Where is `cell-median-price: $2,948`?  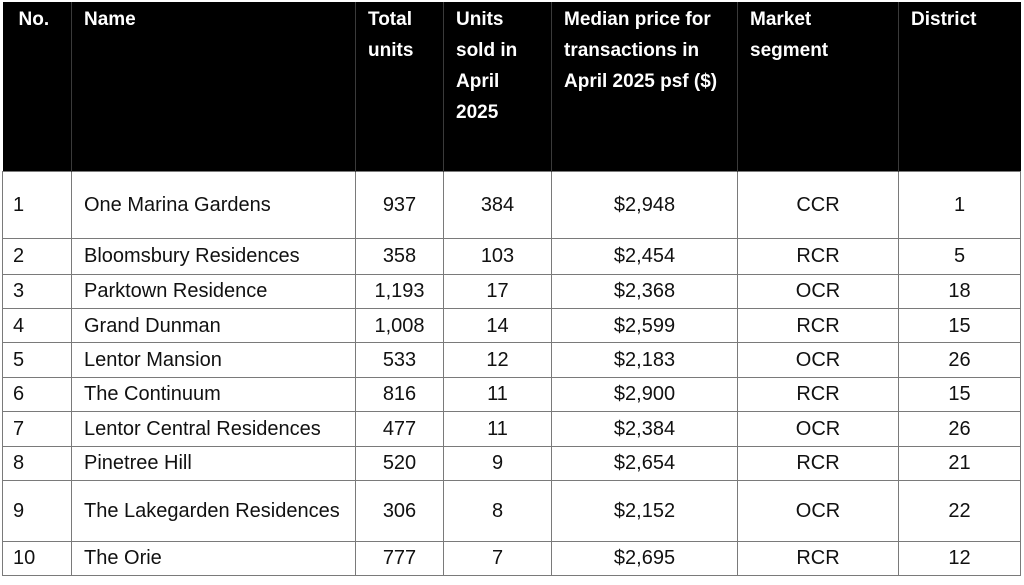 cell-median-price: $2,948 is located at coordinates (644, 205).